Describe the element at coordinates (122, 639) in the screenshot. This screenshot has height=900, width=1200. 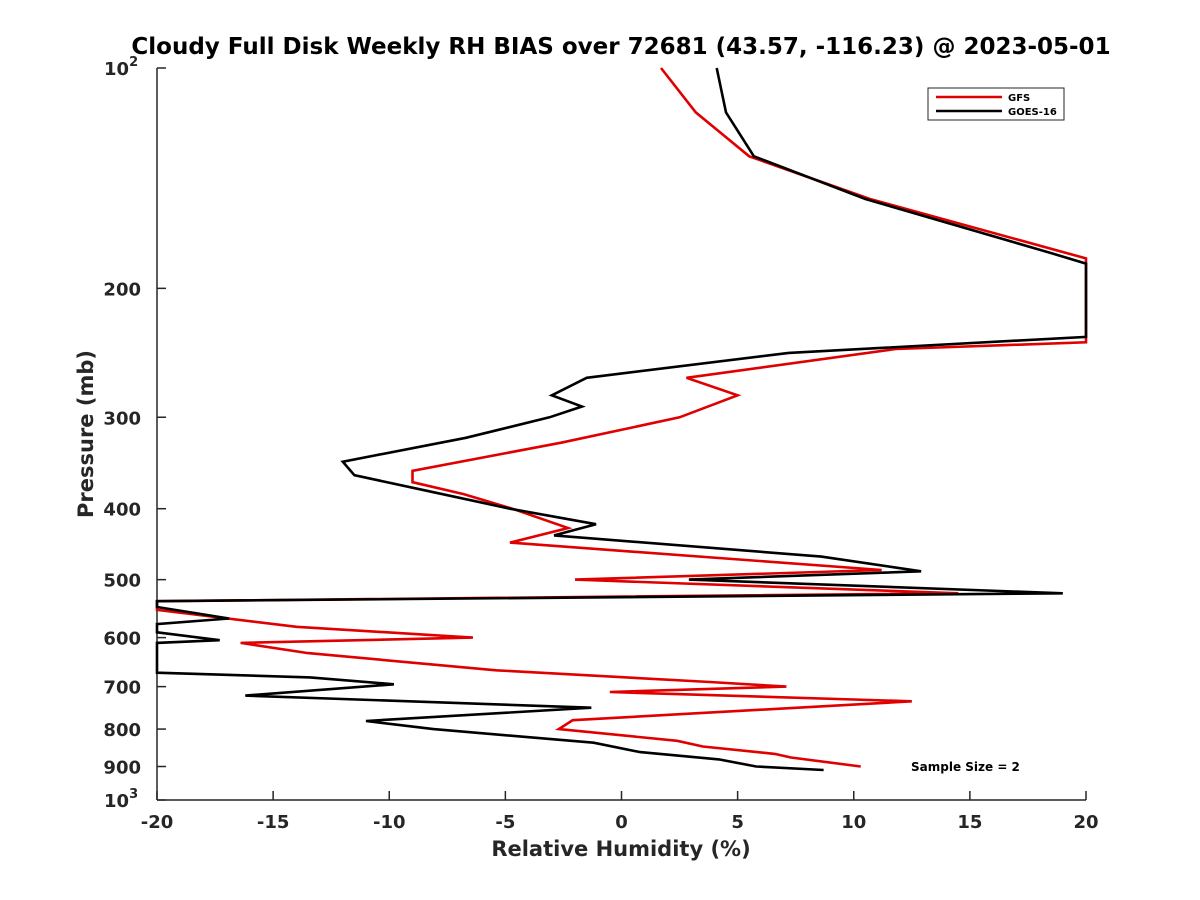
I see `y-tick-label: 600` at that location.